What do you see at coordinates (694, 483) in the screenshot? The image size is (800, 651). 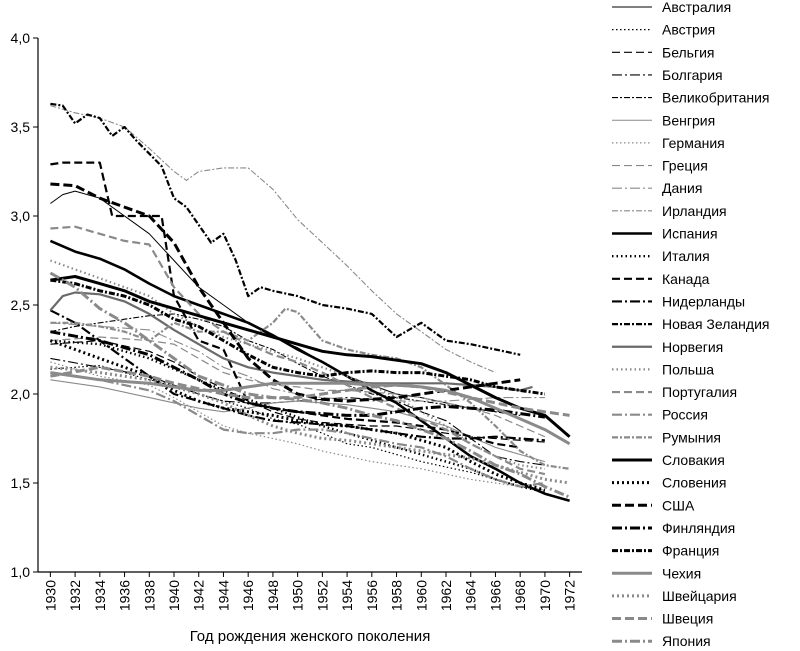 I see `legend-label: Словения` at bounding box center [694, 483].